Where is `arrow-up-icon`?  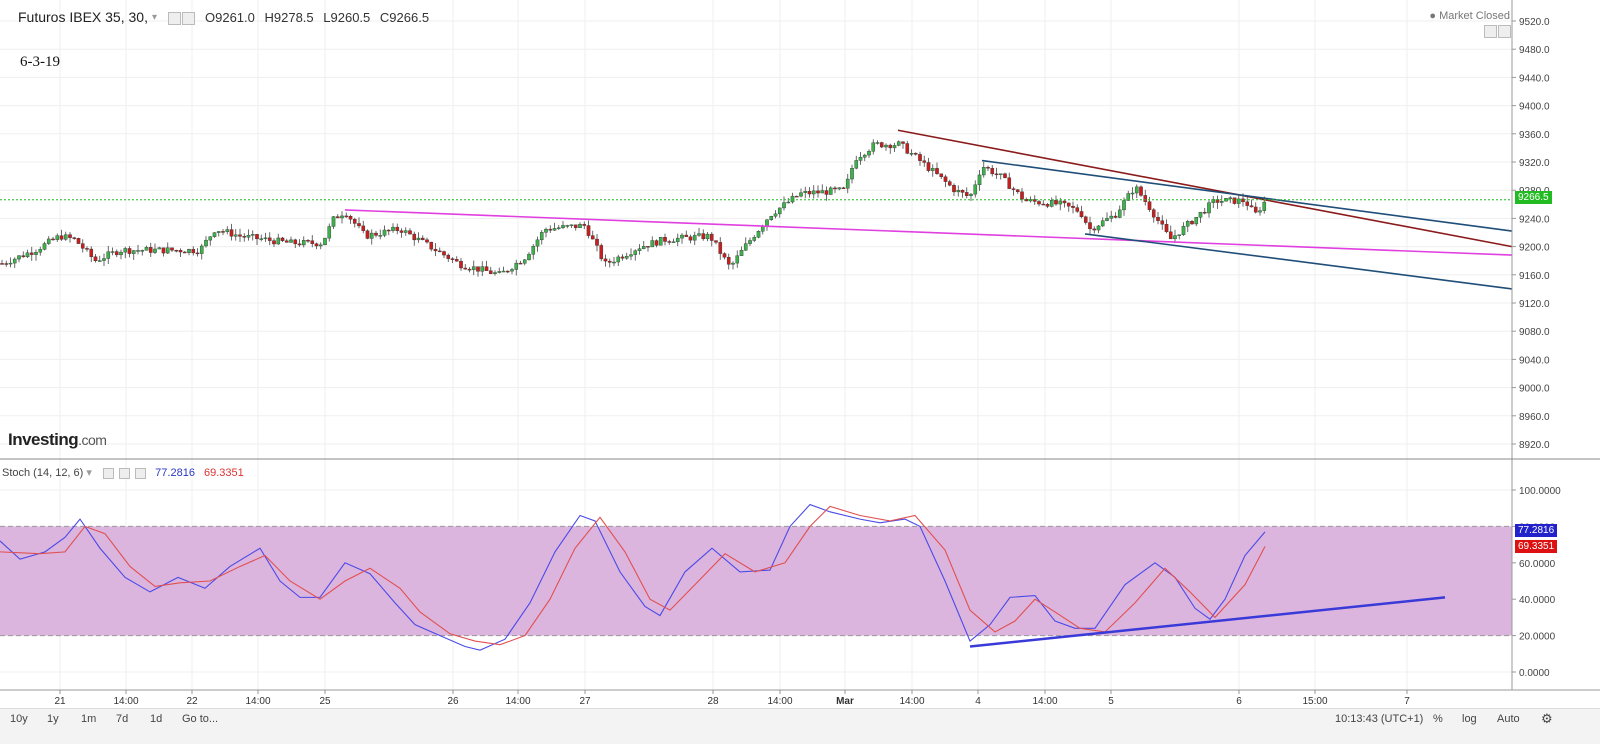
arrow-up-icon is located at coordinates (1504, 31).